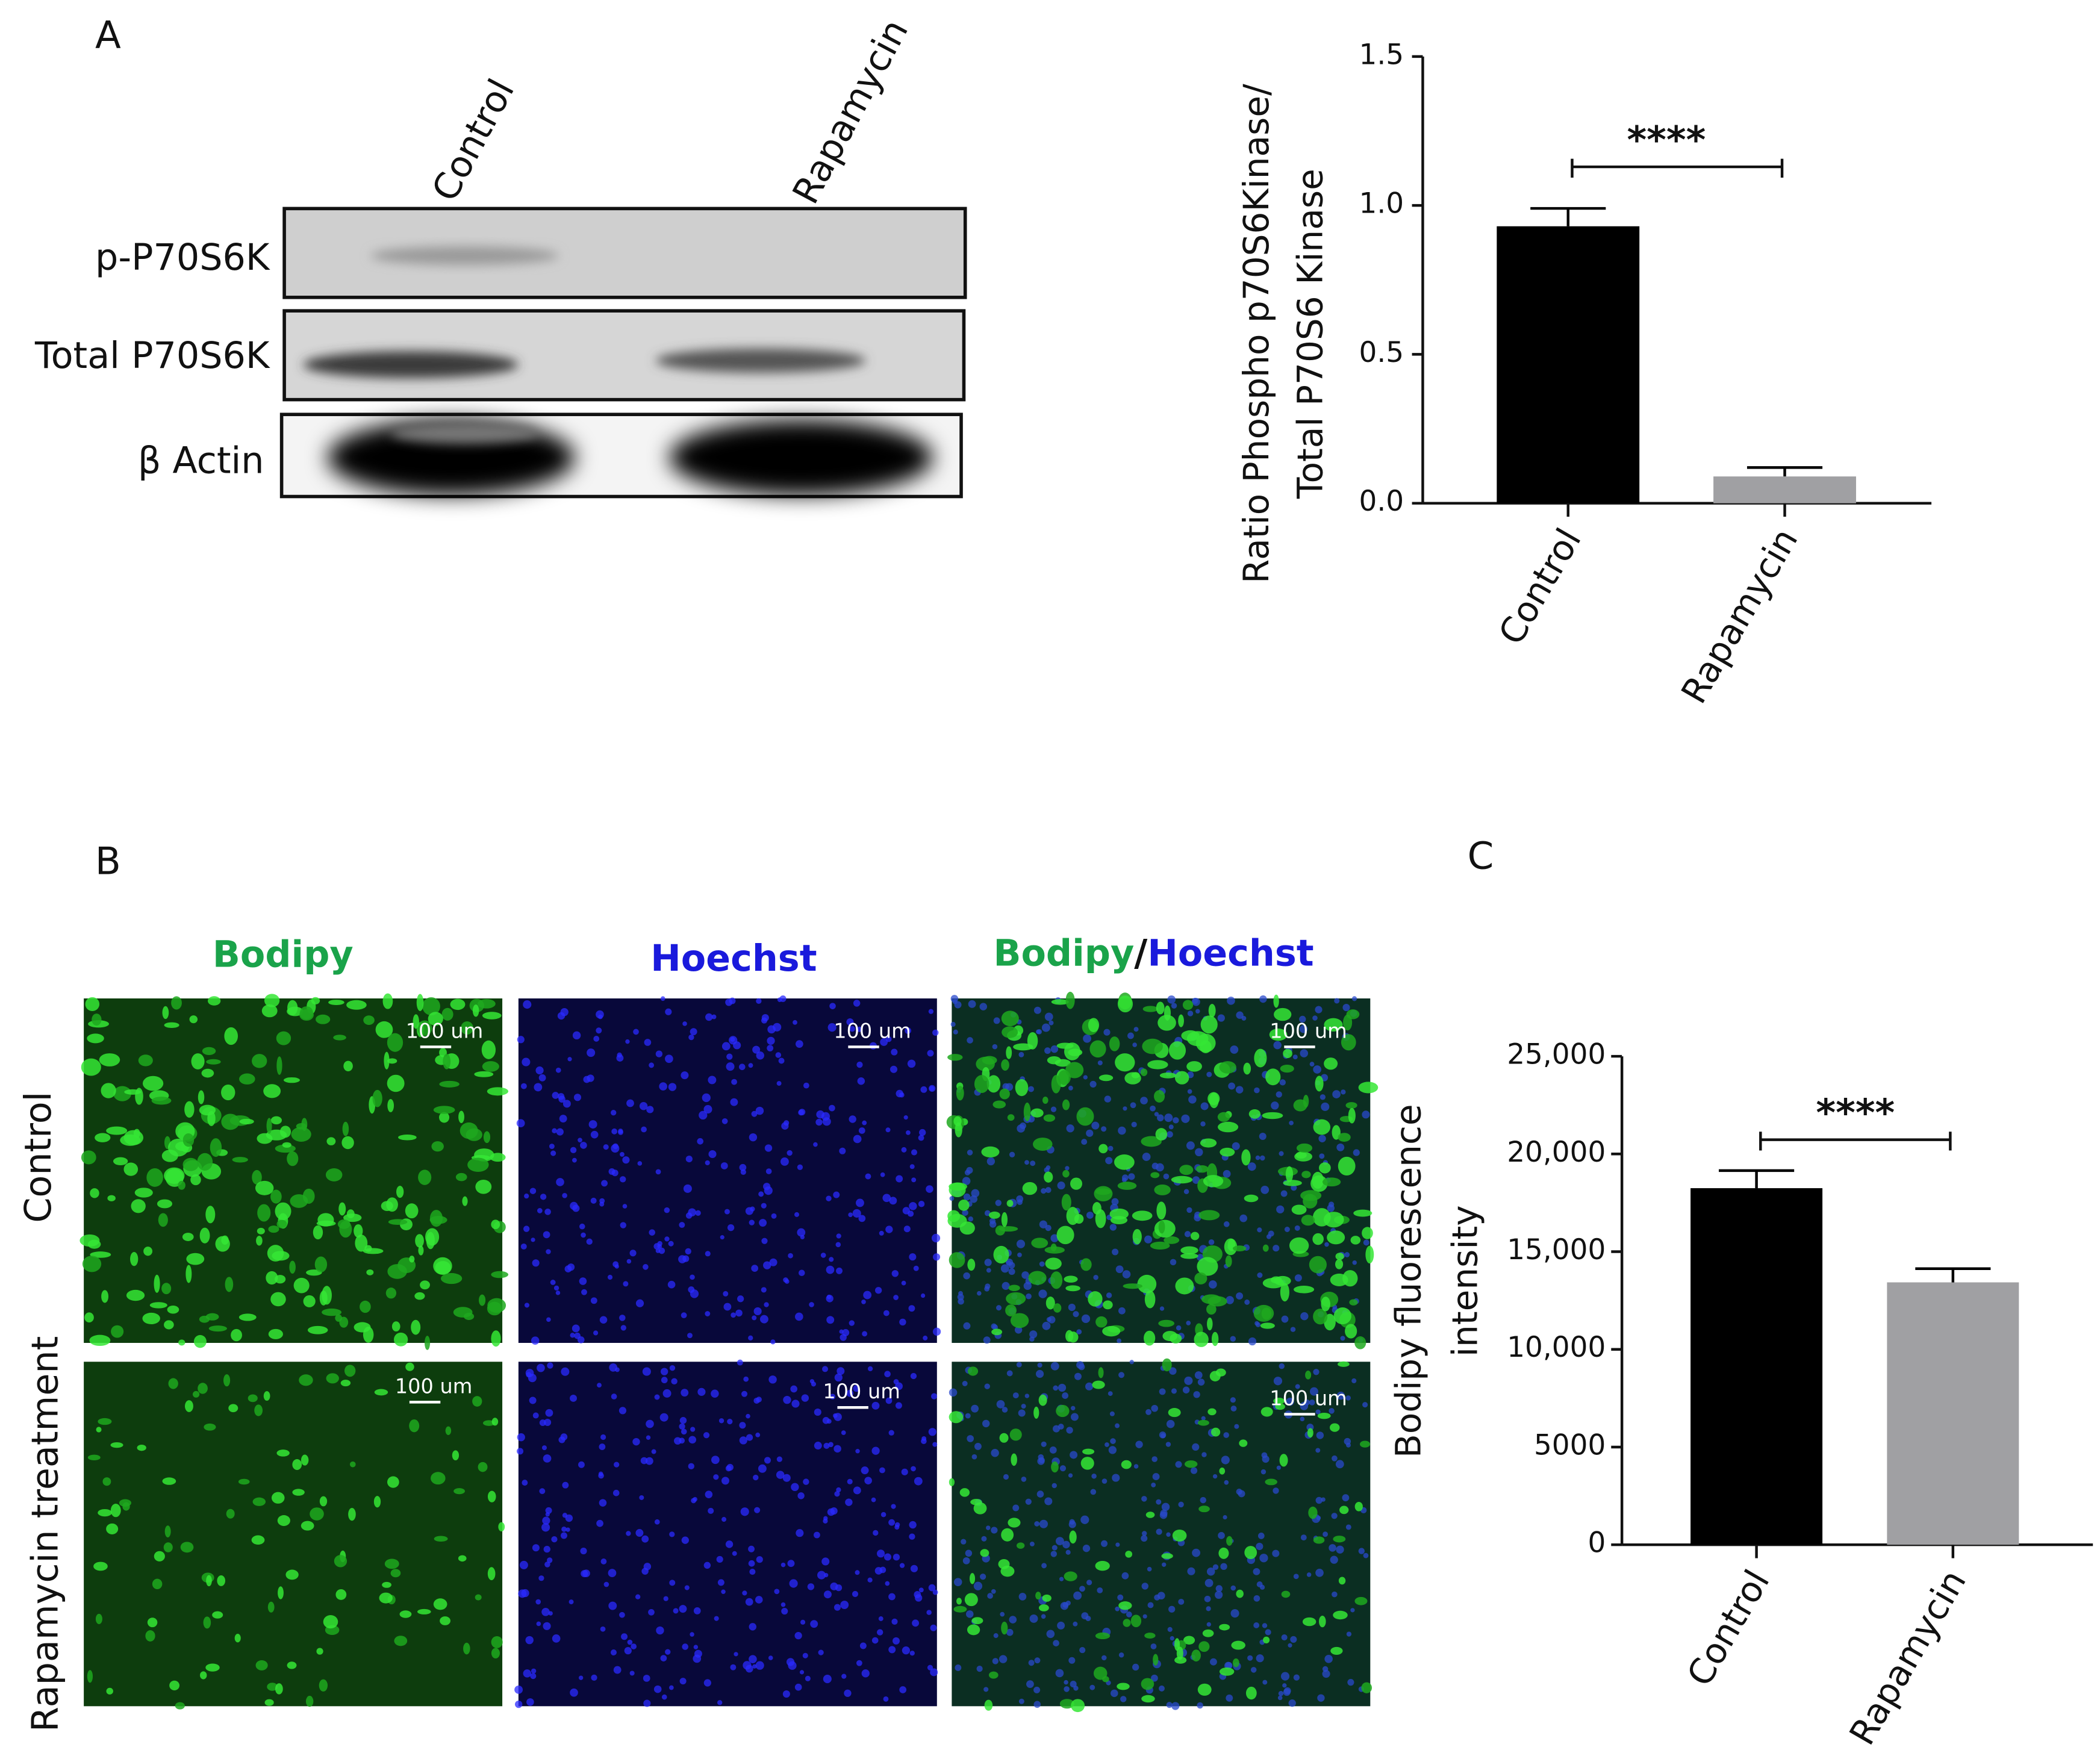 This screenshot has width=2100, height=1756. What do you see at coordinates (201, 461) in the screenshot?
I see `blot-row-label: β Actin` at bounding box center [201, 461].